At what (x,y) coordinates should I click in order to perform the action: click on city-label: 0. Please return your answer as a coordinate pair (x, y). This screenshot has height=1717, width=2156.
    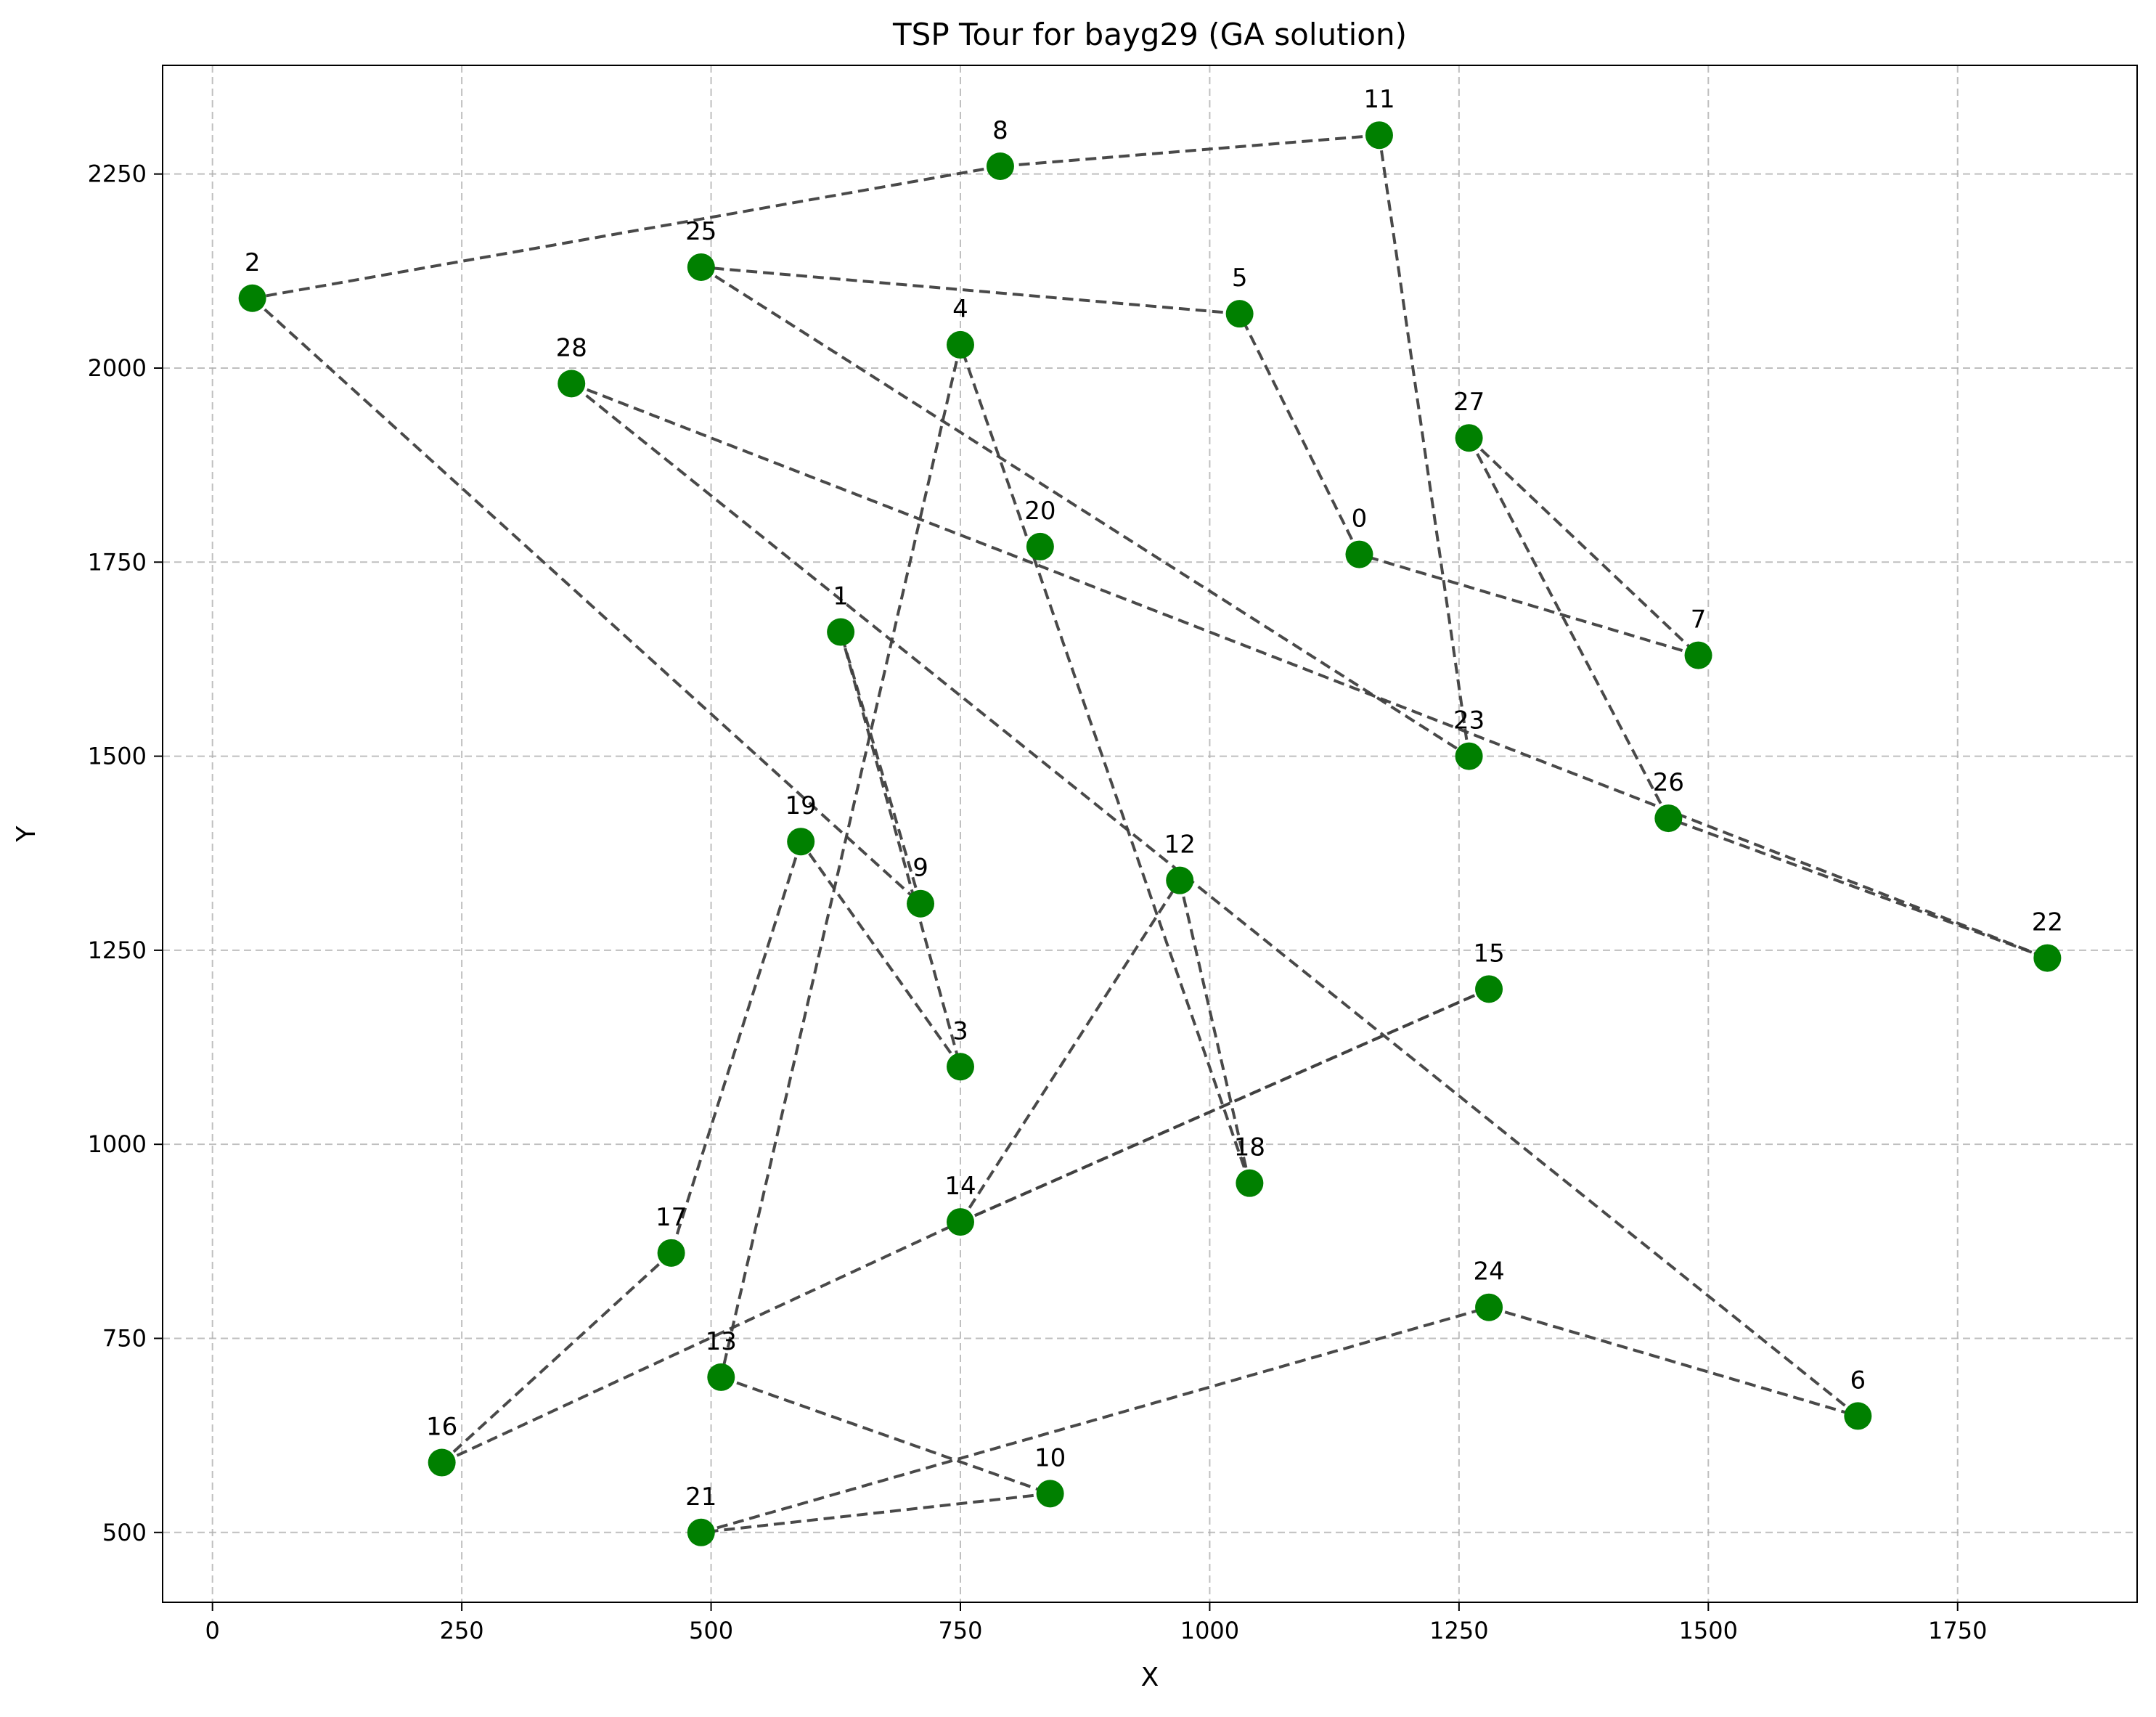
    Looking at the image, I should click on (1360, 519).